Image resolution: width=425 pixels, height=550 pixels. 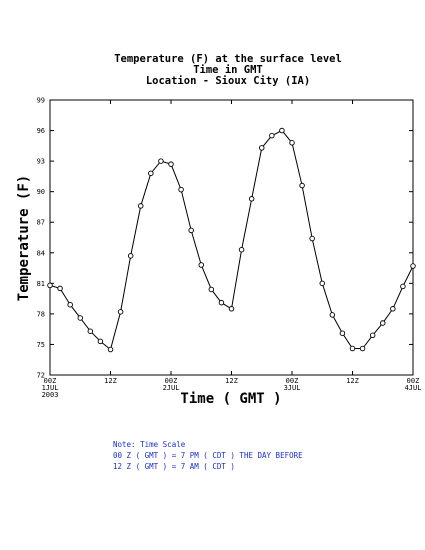 What do you see at coordinates (41, 101) in the screenshot?
I see `y-tick-label: 99` at bounding box center [41, 101].